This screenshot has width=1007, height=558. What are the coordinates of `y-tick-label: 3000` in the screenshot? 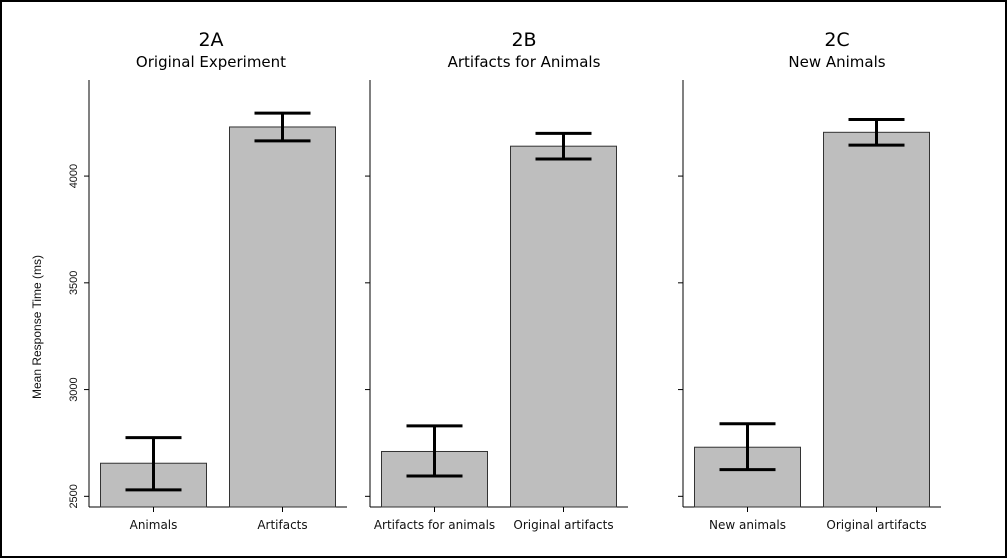 It's located at (74, 389).